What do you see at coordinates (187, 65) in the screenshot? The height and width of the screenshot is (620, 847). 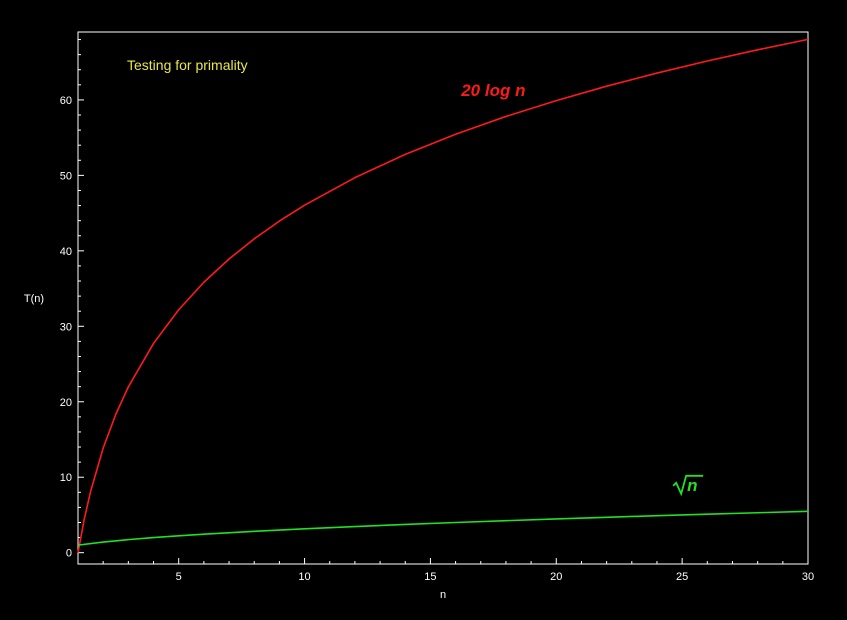 I see `chart-title: Testing for primality` at bounding box center [187, 65].